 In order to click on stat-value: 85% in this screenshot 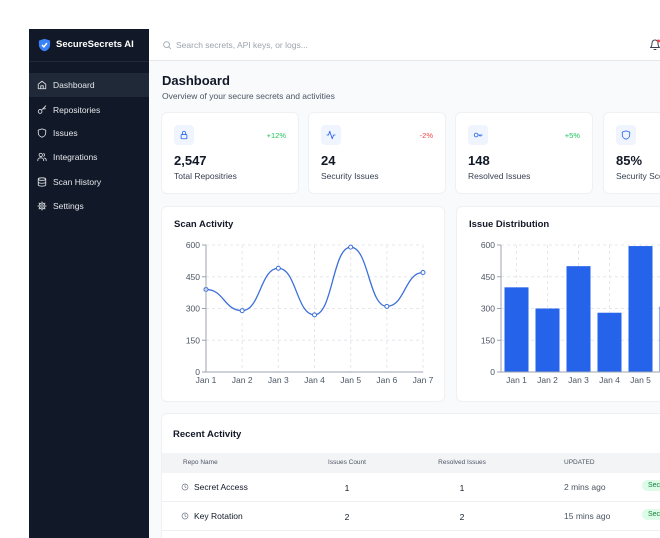, I will do `click(629, 160)`.